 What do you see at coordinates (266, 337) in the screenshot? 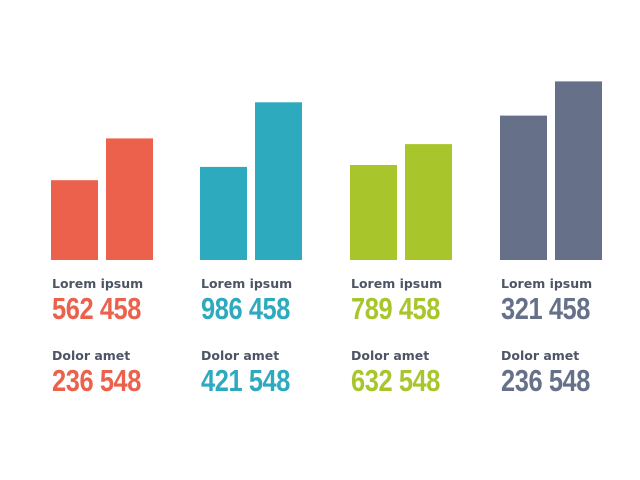
I see `stats-panel-2: Lorem ipsum 986 458 Dolor amet 421 548` at bounding box center [266, 337].